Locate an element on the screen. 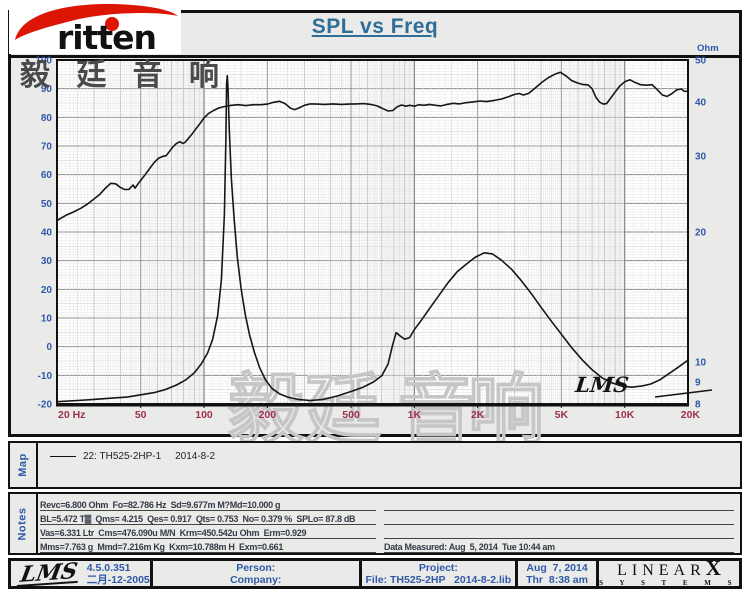 This screenshot has width=750, height=600. brand-logo: ritten is located at coordinates (95, 28).